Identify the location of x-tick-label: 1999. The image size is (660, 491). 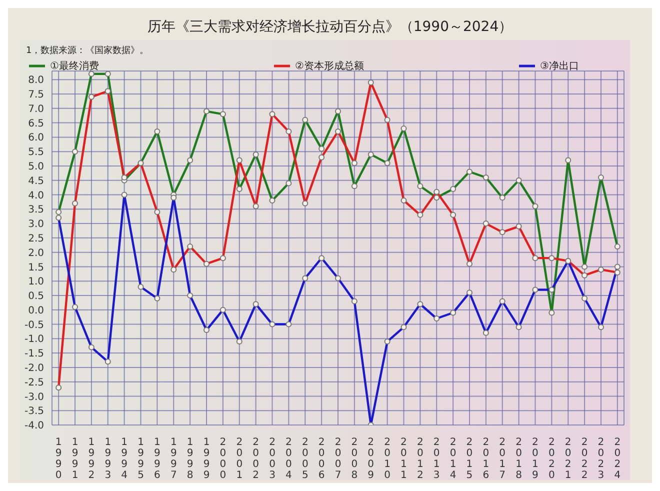
(206, 459).